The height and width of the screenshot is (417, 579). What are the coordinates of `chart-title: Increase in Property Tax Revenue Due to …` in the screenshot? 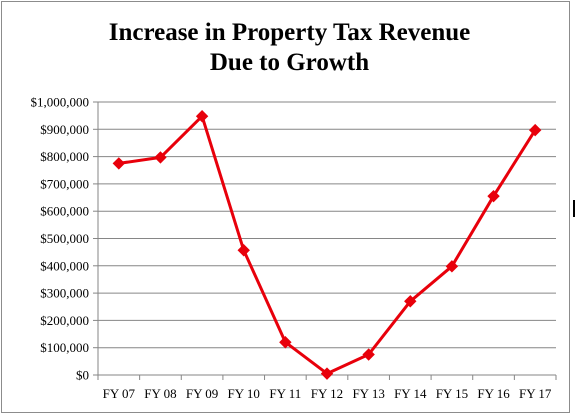 It's located at (289, 48).